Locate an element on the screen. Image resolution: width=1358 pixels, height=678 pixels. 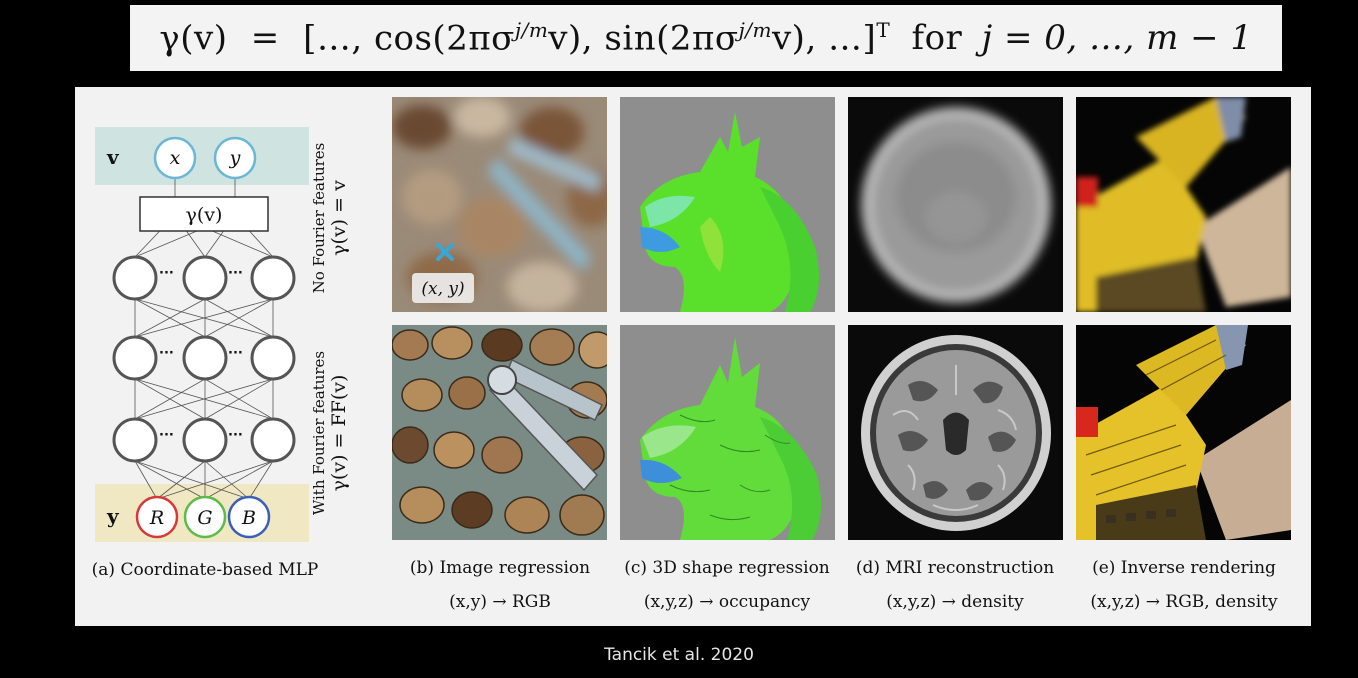
row-label-no-fourier: No Fourier features γ(v) = v is located at coordinates (338, 218).